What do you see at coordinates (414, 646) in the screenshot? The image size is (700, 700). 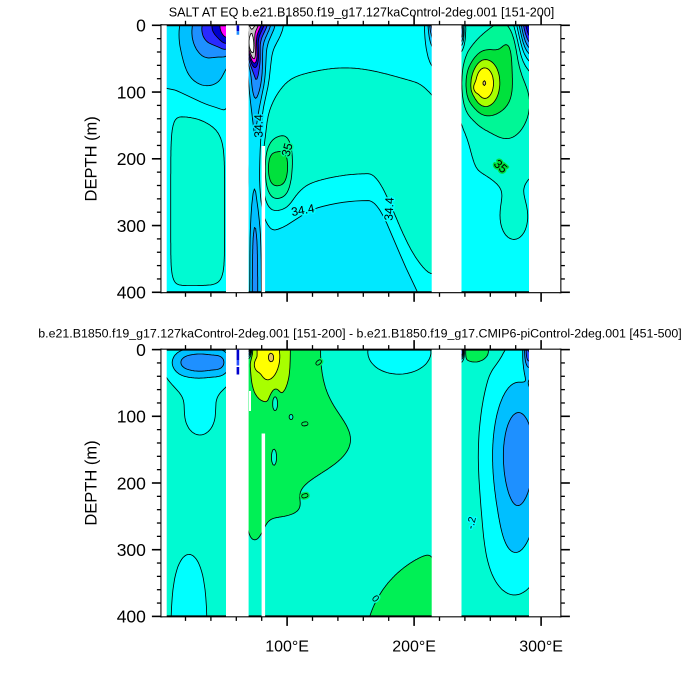 I see `svg-text: 200°E` at bounding box center [414, 646].